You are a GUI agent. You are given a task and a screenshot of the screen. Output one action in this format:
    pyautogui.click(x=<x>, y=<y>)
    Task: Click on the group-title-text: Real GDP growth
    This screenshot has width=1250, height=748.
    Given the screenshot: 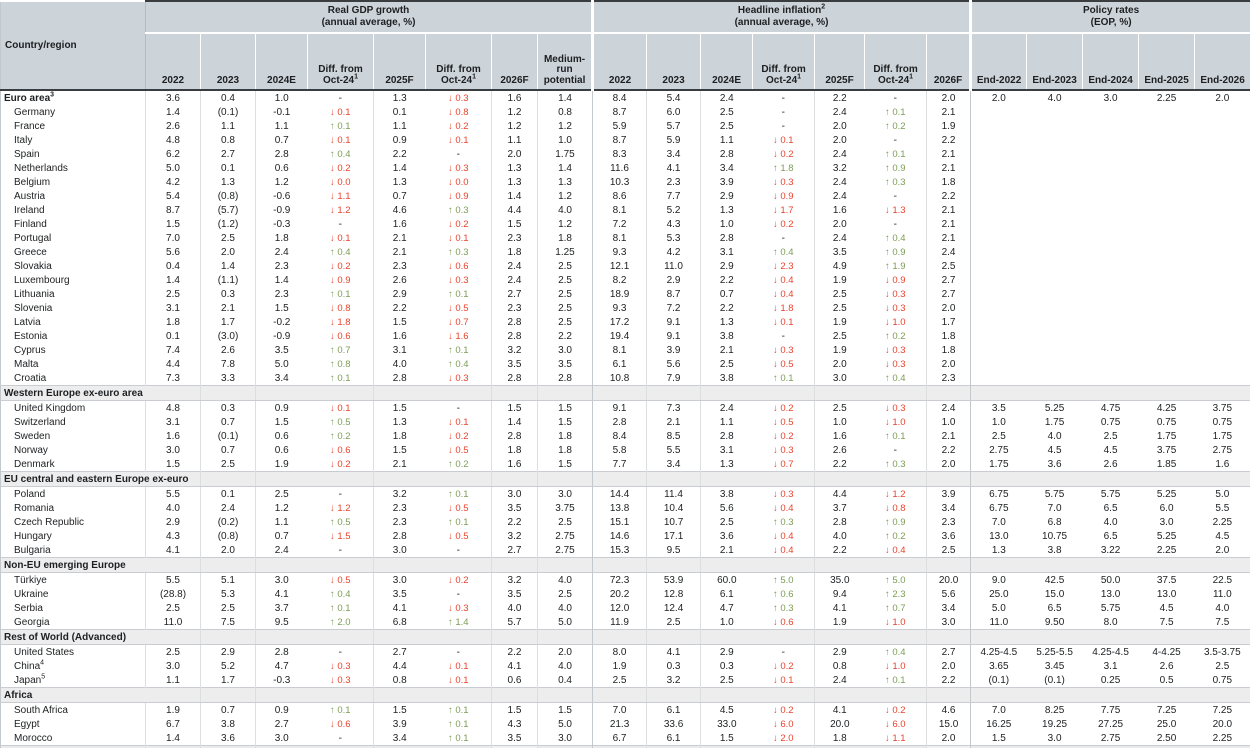 What is the action you would take?
    pyautogui.click(x=368, y=10)
    